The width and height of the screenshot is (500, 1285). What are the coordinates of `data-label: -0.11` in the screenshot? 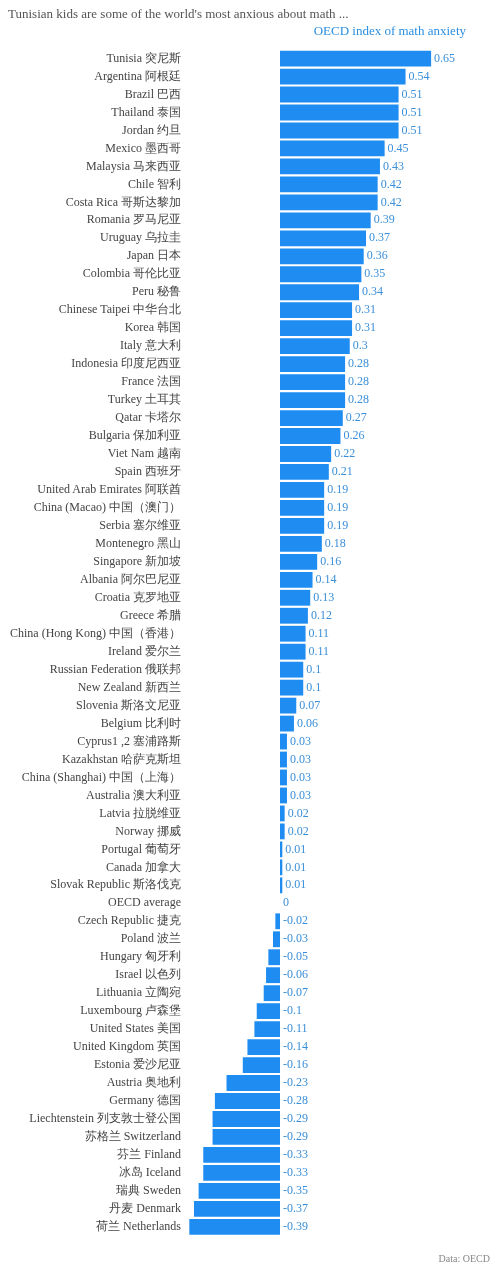 It's located at (295, 1028).